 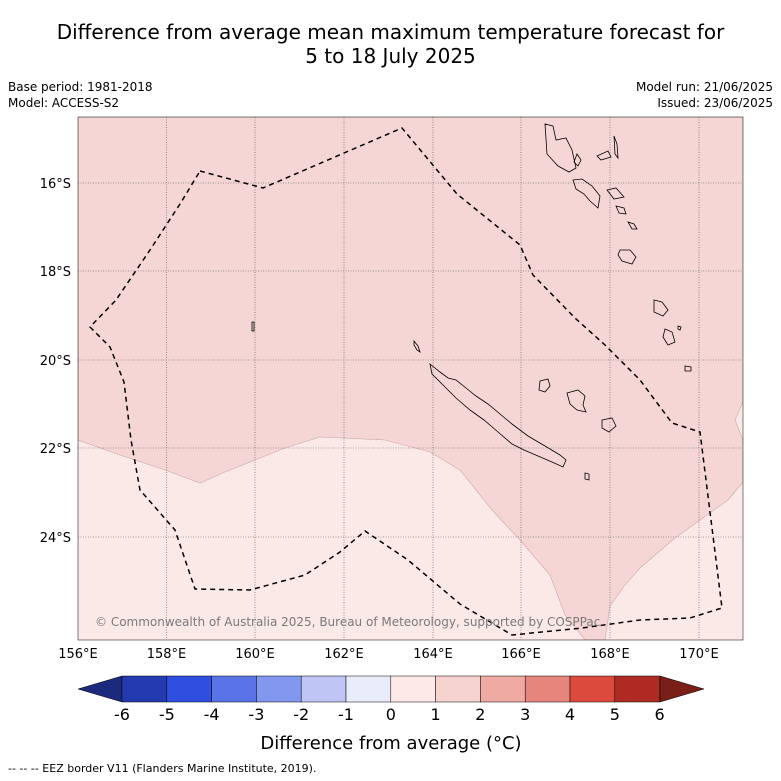 I want to click on colorbar-tick-label: -2, so click(x=301, y=714).